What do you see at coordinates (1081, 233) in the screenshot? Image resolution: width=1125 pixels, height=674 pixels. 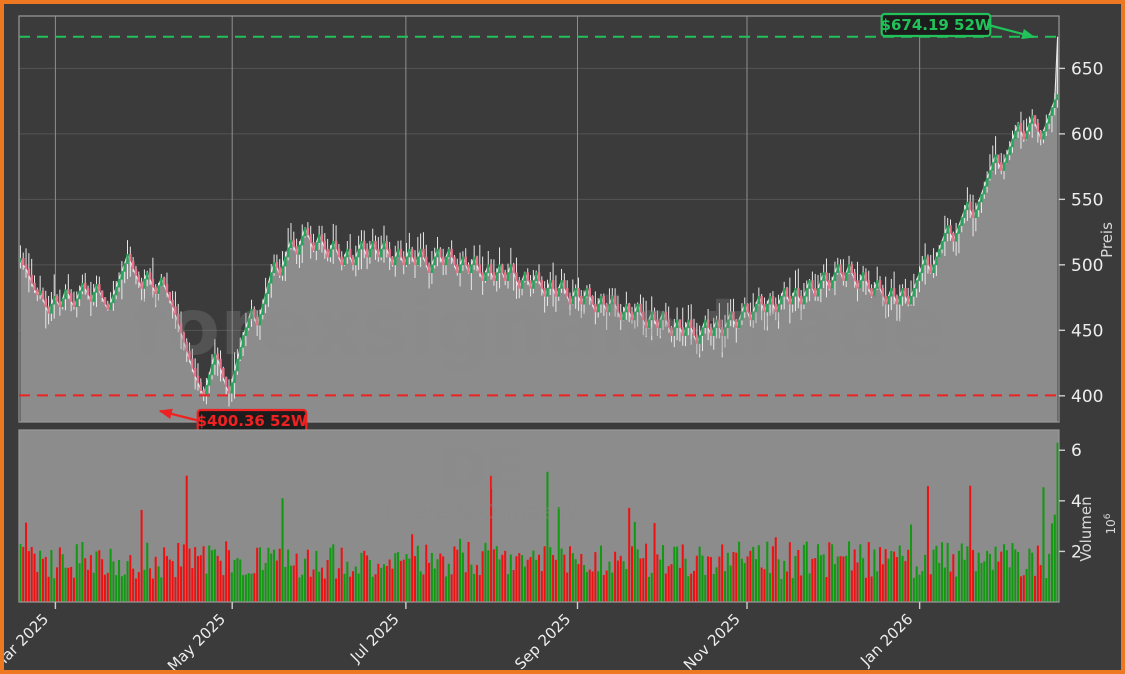 I see `price-y-axis-ticks: 400 450 500 550 600 650` at bounding box center [1081, 233].